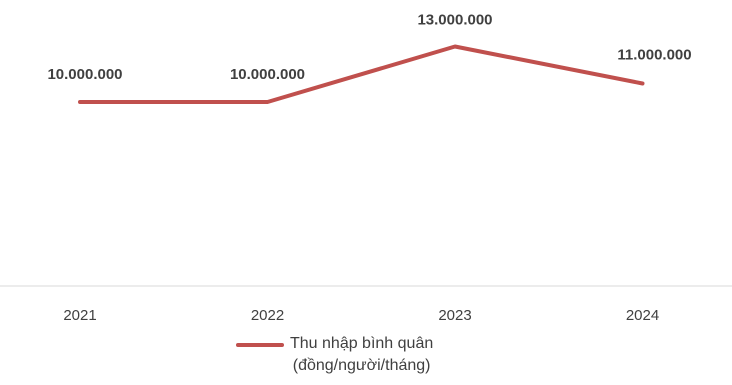 The width and height of the screenshot is (732, 385). Describe the element at coordinates (260, 345) in the screenshot. I see `legend-swatch` at that location.